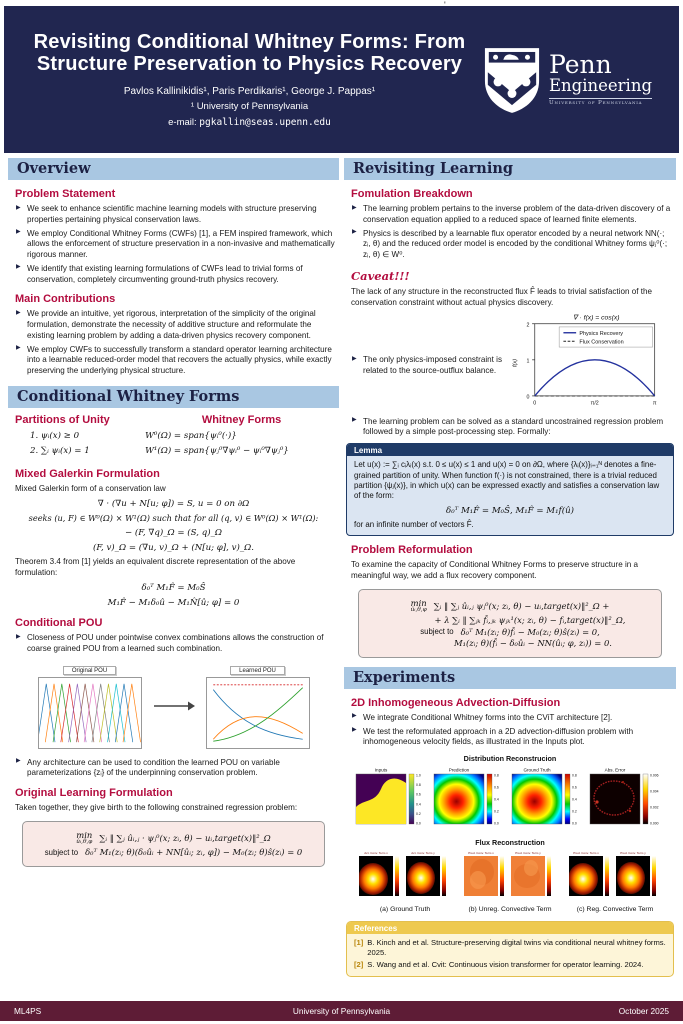 This screenshot has width=683, height=1024. What do you see at coordinates (249, 107) in the screenshot?
I see `affiliation: ¹ University of Pennsylvania` at bounding box center [249, 107].